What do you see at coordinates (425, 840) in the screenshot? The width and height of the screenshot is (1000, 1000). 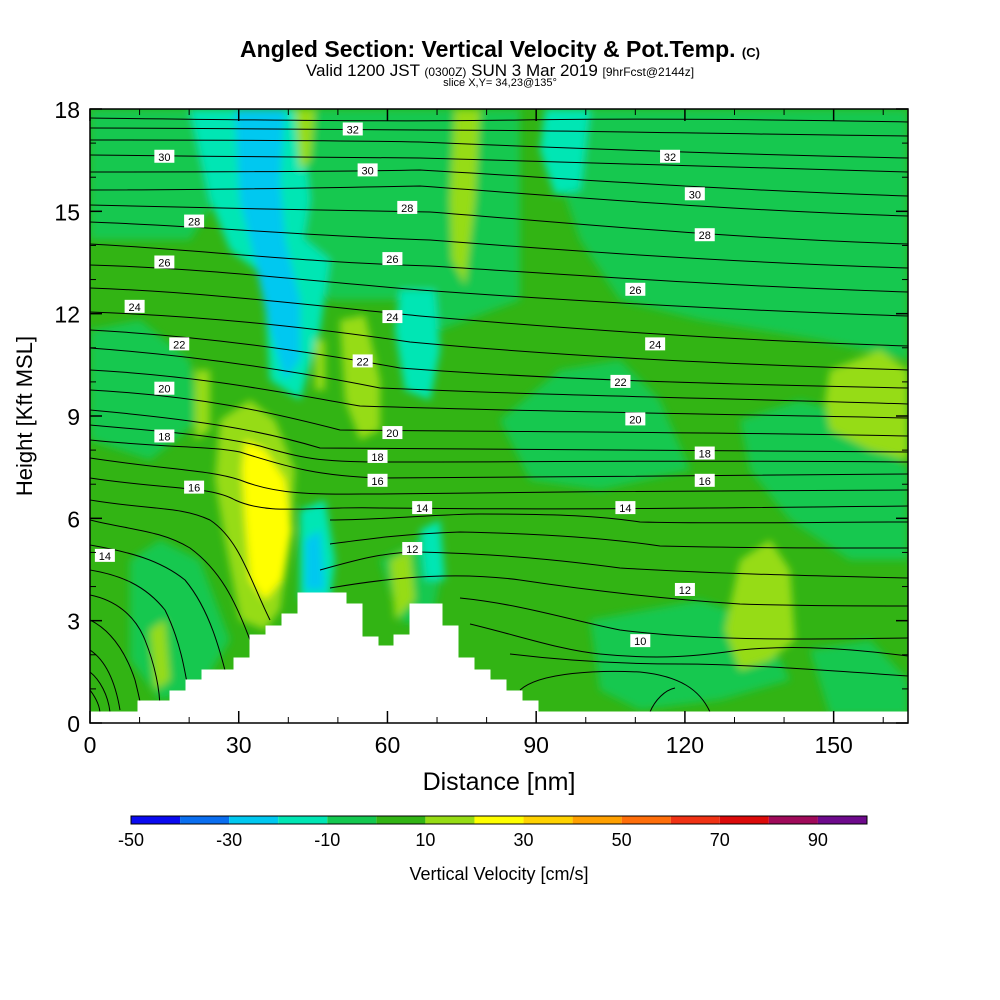 I see `colorbar-tick-label: 10` at bounding box center [425, 840].